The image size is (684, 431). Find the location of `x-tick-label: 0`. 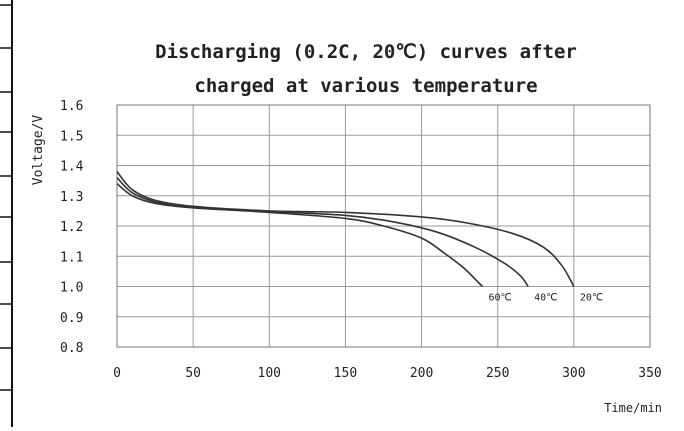

x-tick-label: 0 is located at coordinates (117, 373).